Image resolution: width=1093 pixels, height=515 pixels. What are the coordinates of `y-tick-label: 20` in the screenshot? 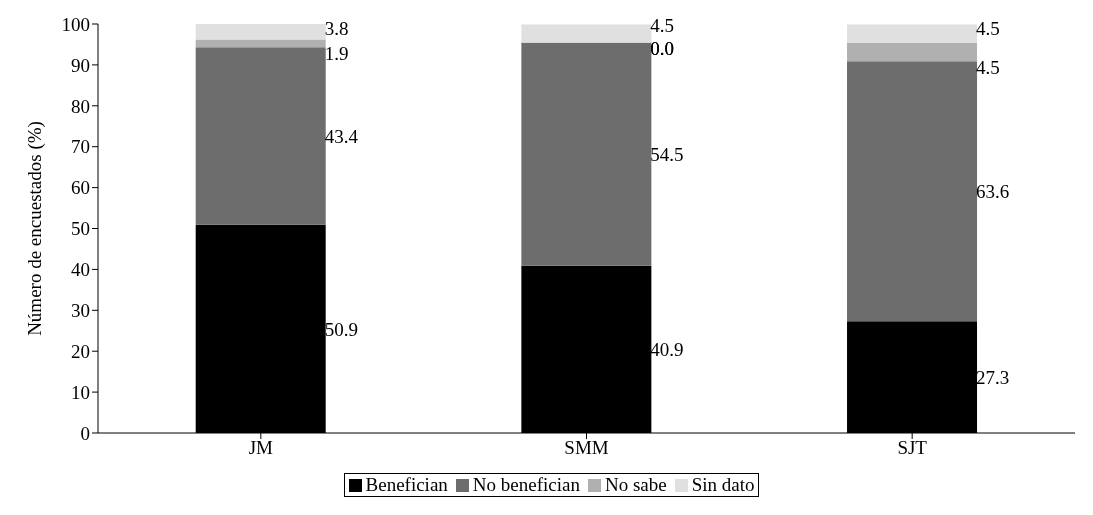 It's located at (80, 351).